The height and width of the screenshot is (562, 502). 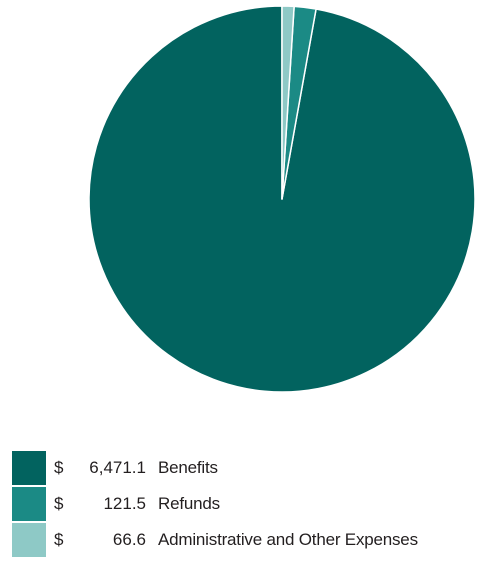 What do you see at coordinates (29, 540) in the screenshot?
I see `legend-swatch-administrative` at bounding box center [29, 540].